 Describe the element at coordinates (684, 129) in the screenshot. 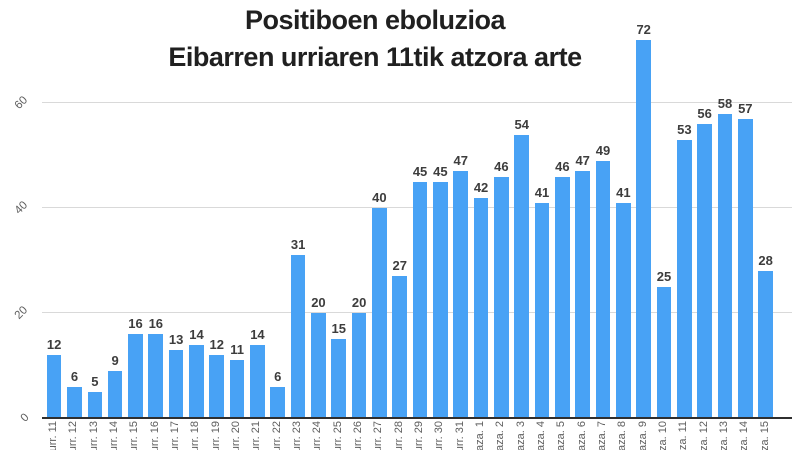

I see `bar-value-label: 53` at that location.